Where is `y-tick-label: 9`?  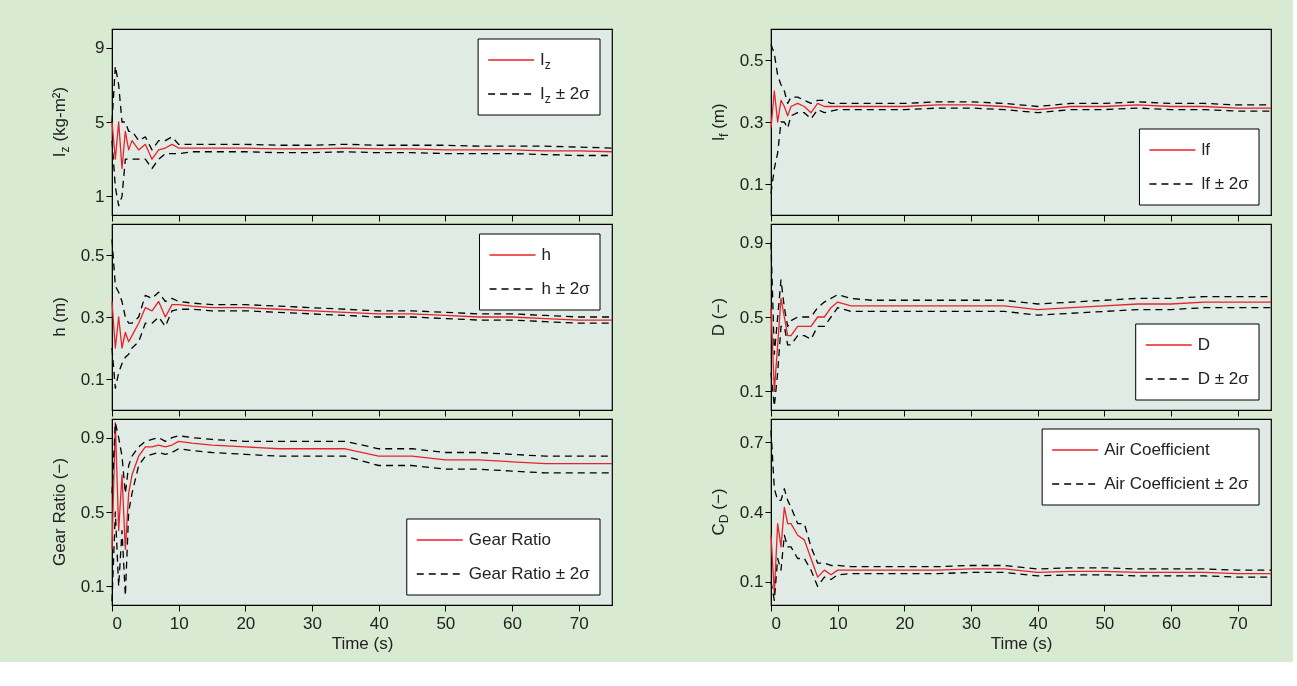 y-tick-label: 9 is located at coordinates (100, 48).